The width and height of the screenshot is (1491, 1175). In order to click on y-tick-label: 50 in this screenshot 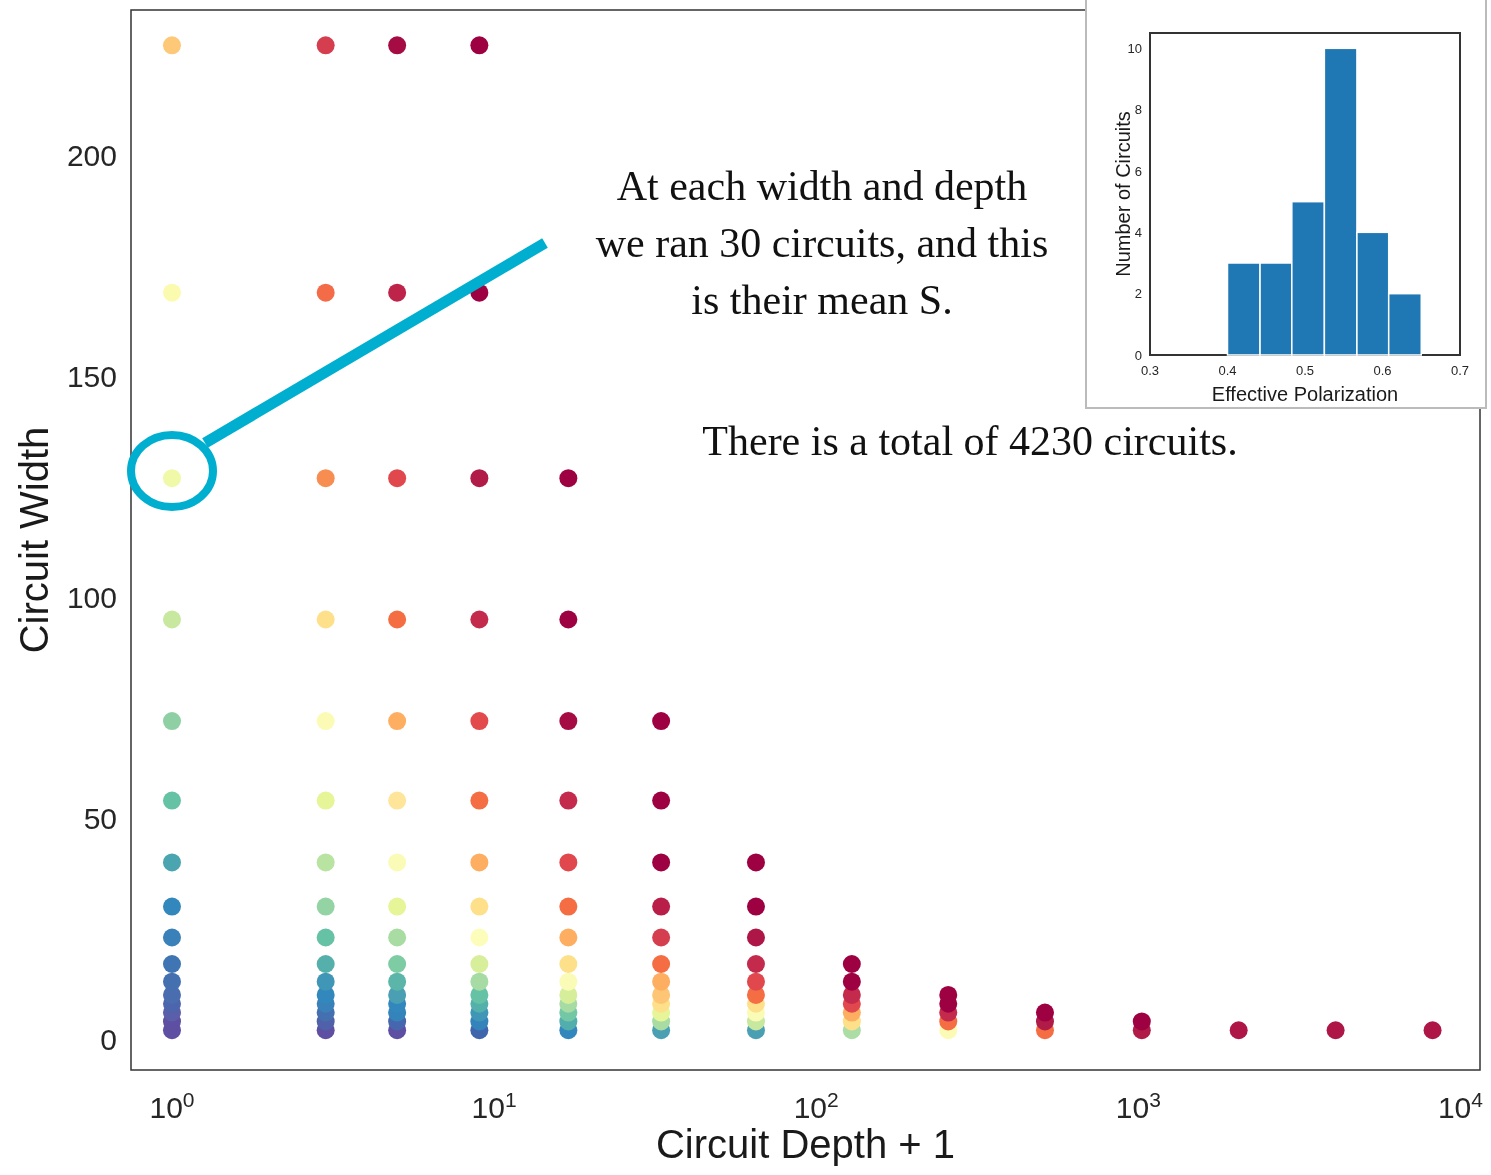, I will do `click(100, 818)`.